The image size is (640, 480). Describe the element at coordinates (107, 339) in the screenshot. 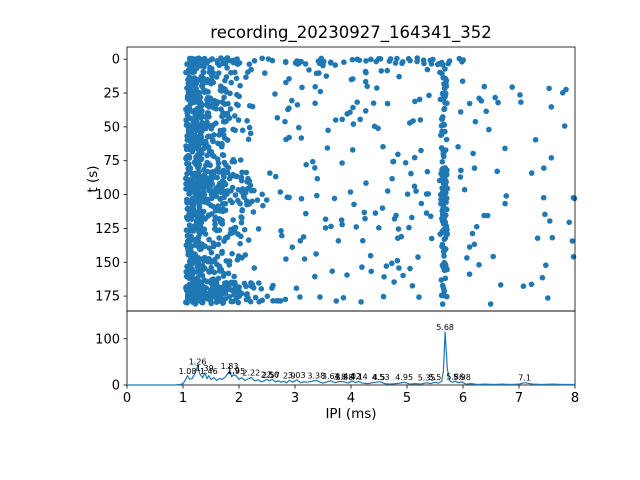

I see `y-tick-label: 100` at that location.